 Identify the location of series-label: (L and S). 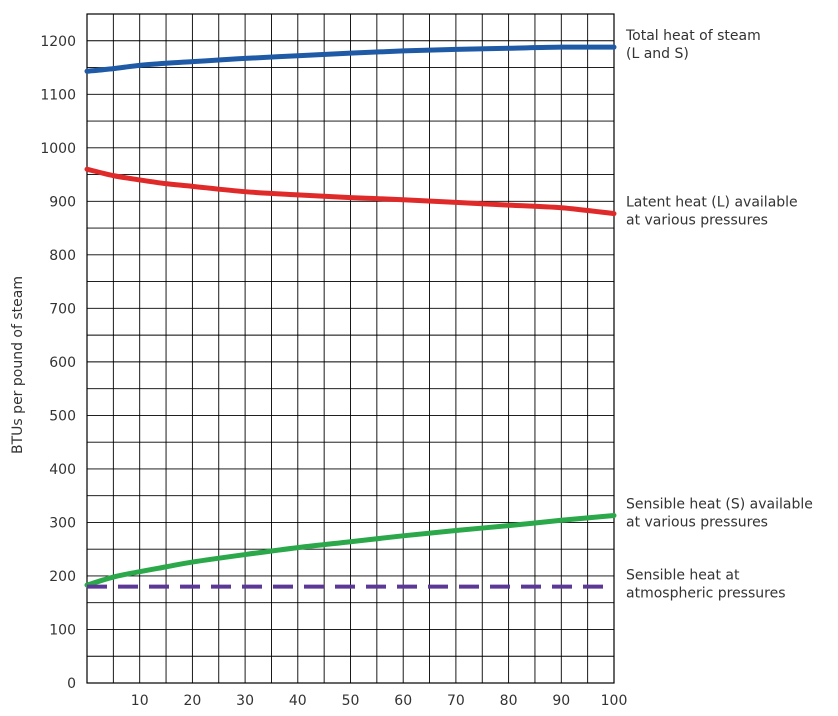
(657, 54).